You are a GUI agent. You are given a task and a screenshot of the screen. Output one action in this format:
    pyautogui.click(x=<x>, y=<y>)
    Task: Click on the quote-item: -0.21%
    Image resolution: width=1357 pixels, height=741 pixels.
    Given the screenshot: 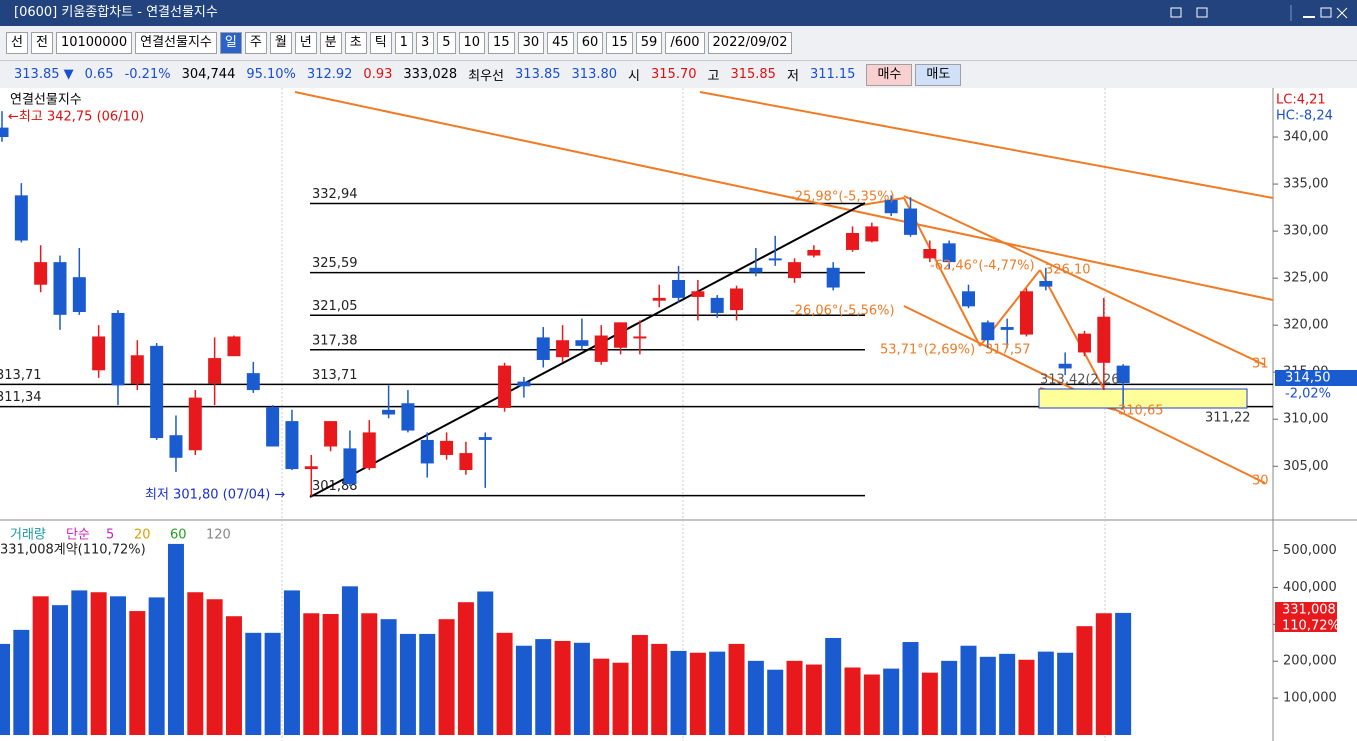 What is the action you would take?
    pyautogui.click(x=147, y=74)
    